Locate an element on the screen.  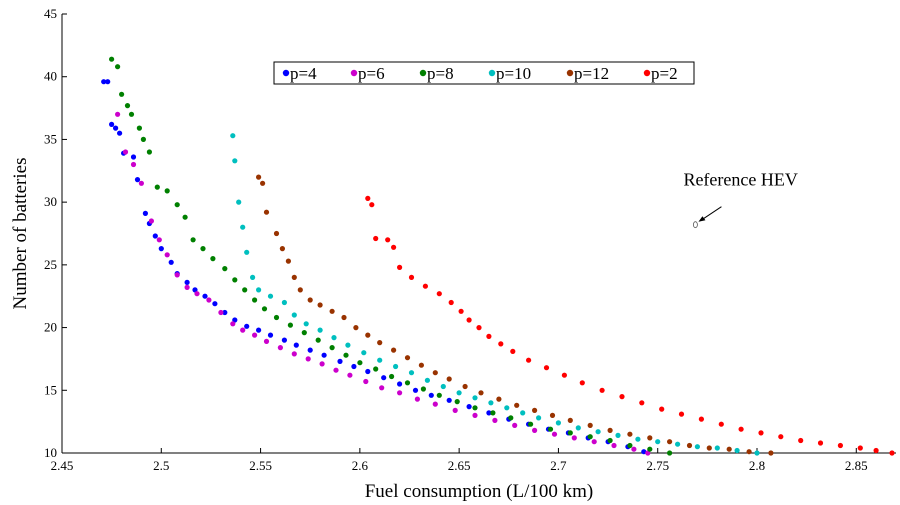
legend-label: p=10 is located at coordinates (513, 73).